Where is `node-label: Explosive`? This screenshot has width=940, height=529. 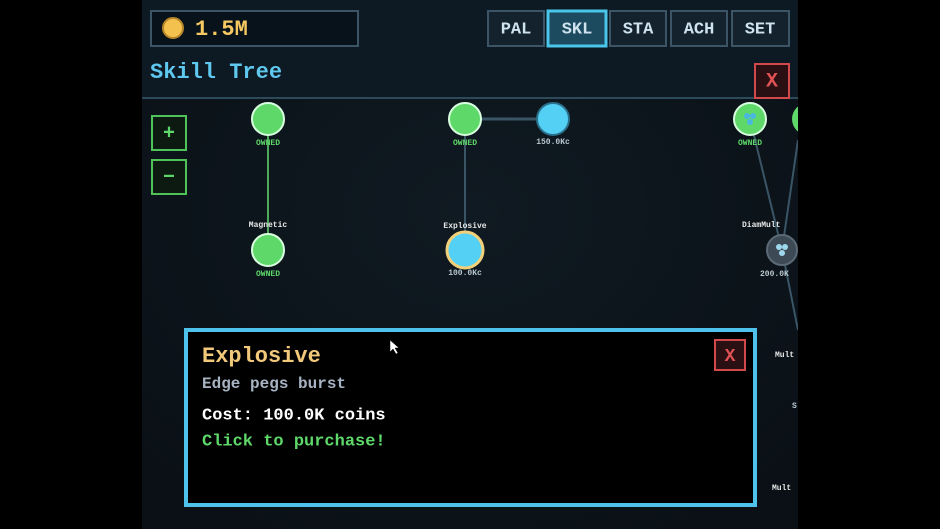
node-label: Explosive is located at coordinates (464, 226).